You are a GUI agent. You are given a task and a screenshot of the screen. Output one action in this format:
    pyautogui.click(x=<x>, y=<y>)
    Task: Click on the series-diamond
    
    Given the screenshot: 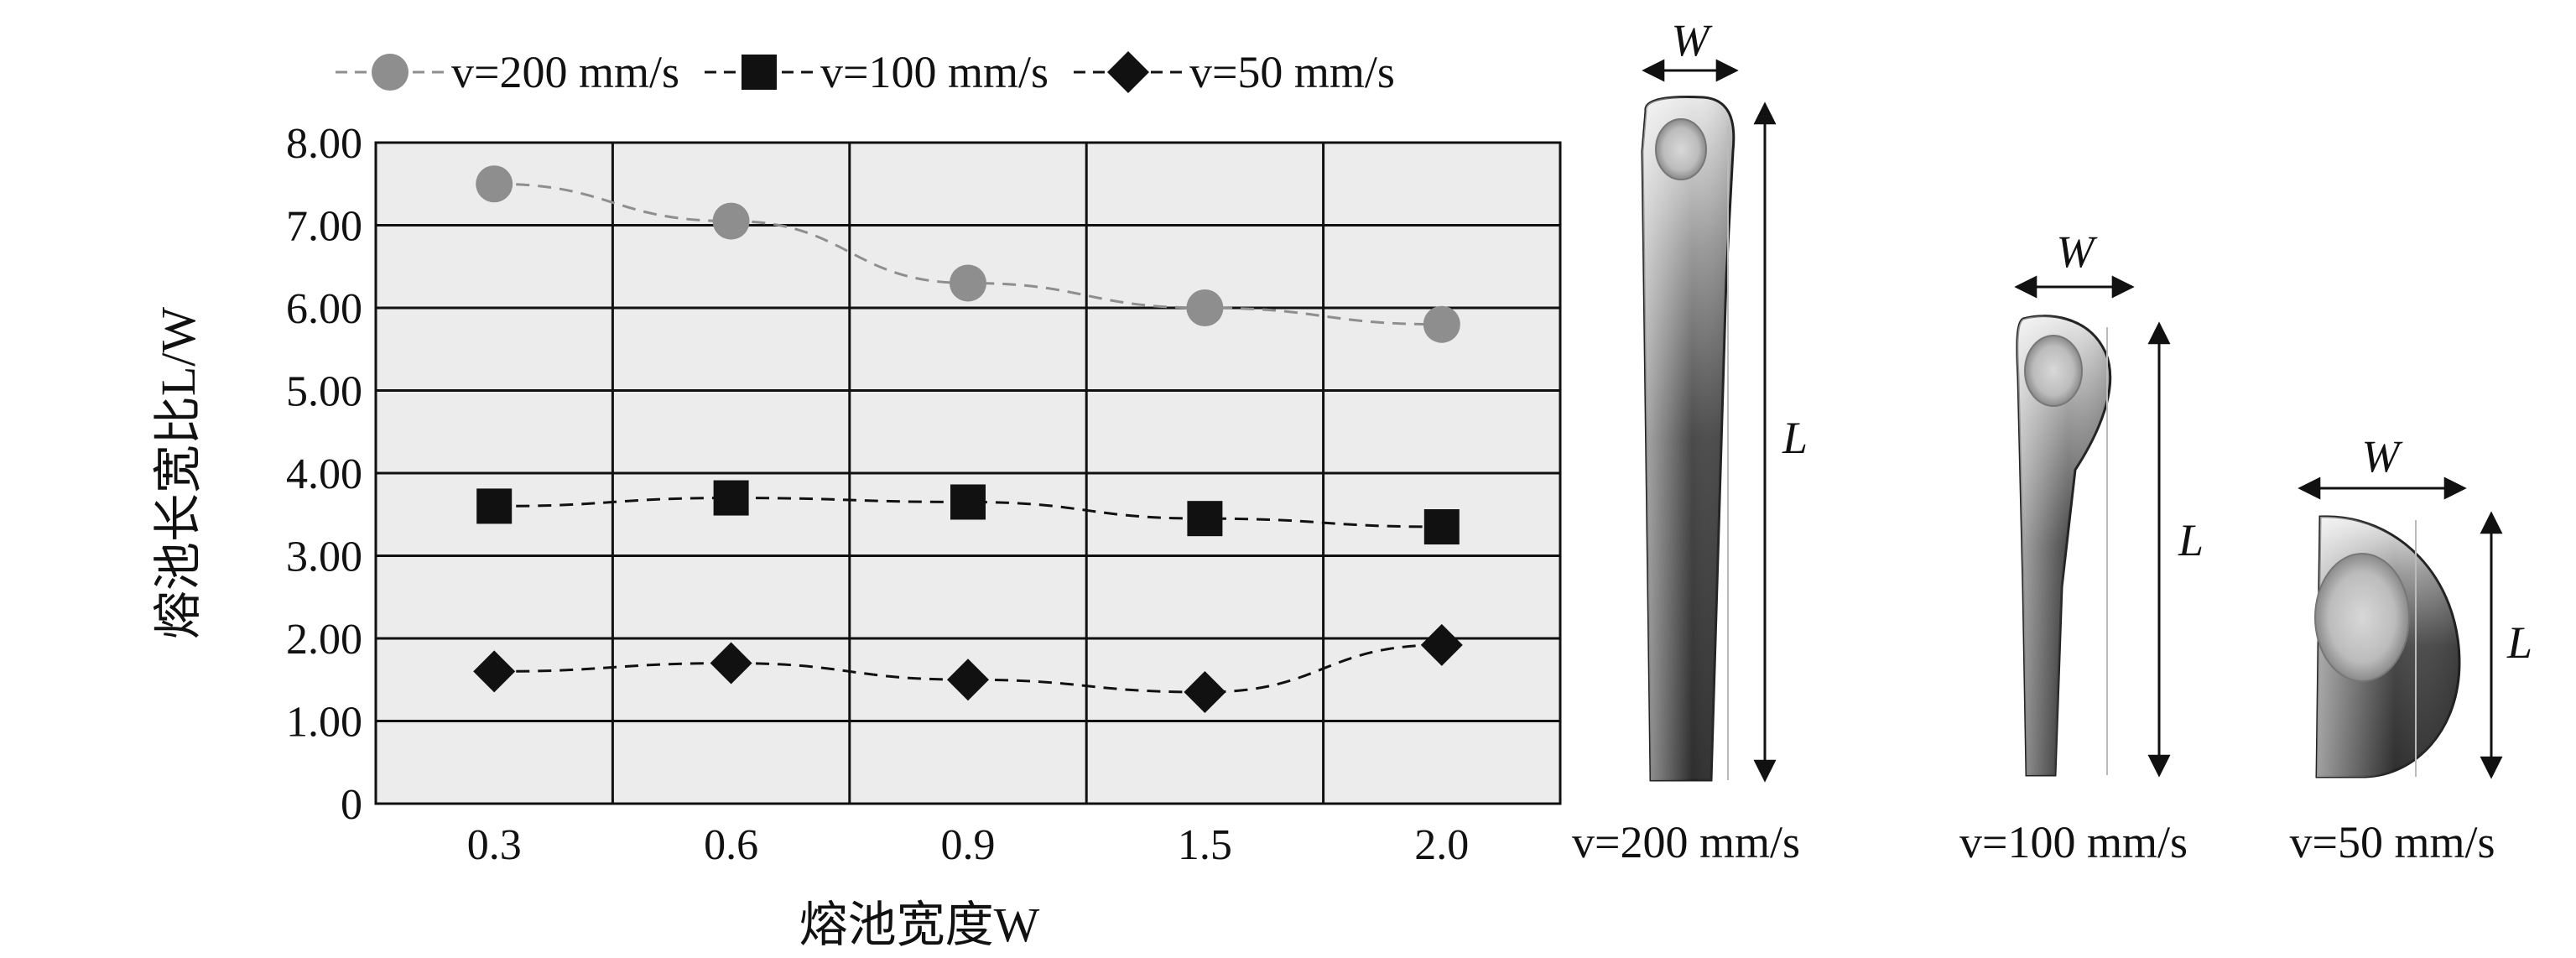 What is the action you would take?
    pyautogui.click(x=968, y=668)
    